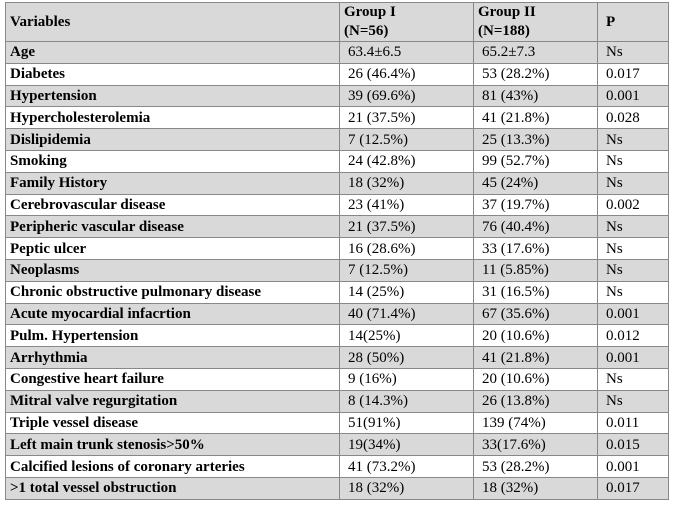 The width and height of the screenshot is (673, 509). I want to click on cell-group2: 18 (32%), so click(535, 488).